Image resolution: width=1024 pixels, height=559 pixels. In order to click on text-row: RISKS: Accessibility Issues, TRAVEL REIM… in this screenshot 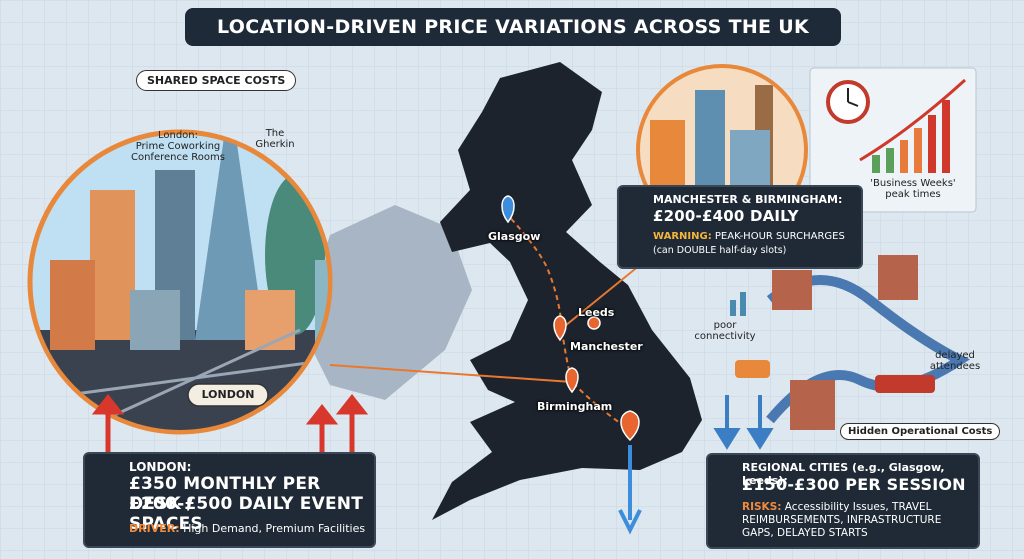, I will do `click(857, 520)`.